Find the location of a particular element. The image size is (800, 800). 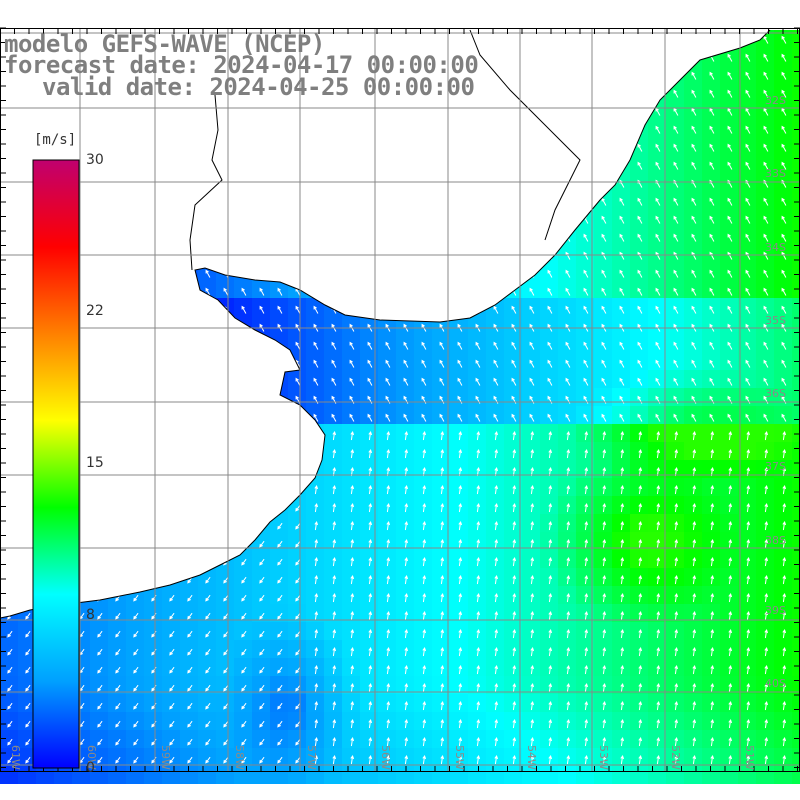

colorbar-tick-label: 8 is located at coordinates (90, 615).